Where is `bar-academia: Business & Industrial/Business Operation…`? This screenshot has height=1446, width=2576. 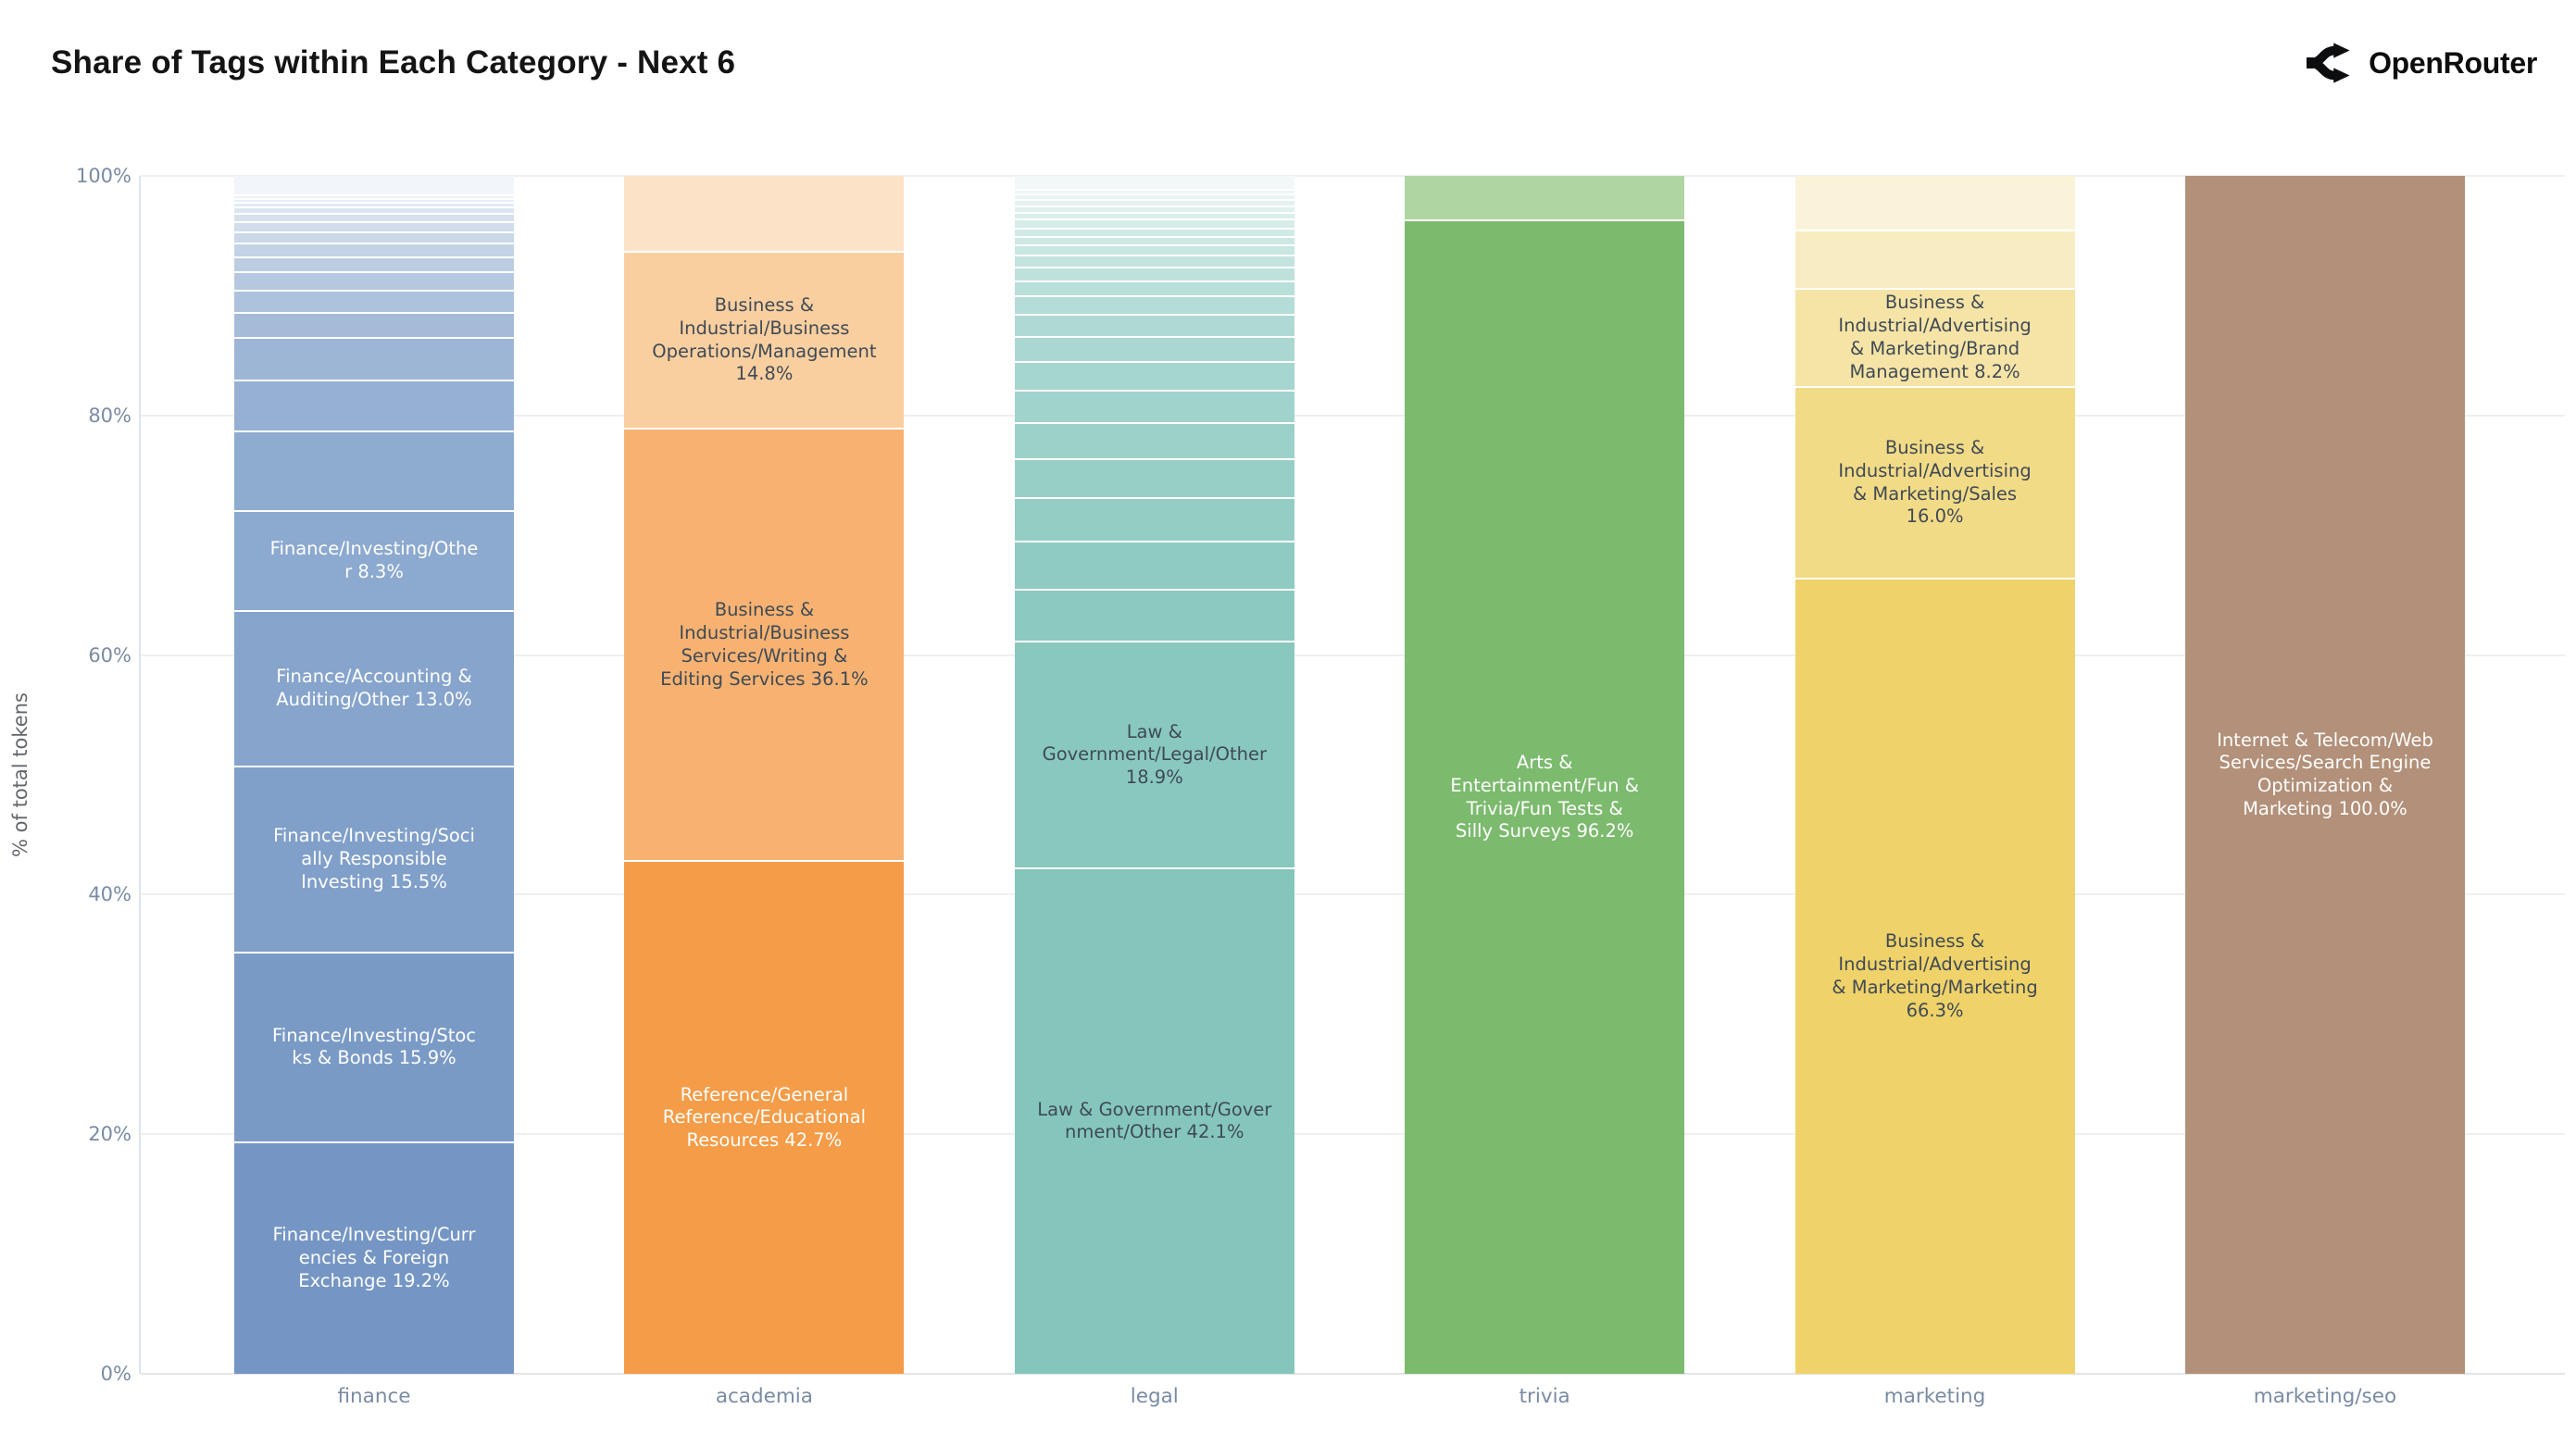 bar-academia: Business & Industrial/Business Operation… is located at coordinates (765, 775).